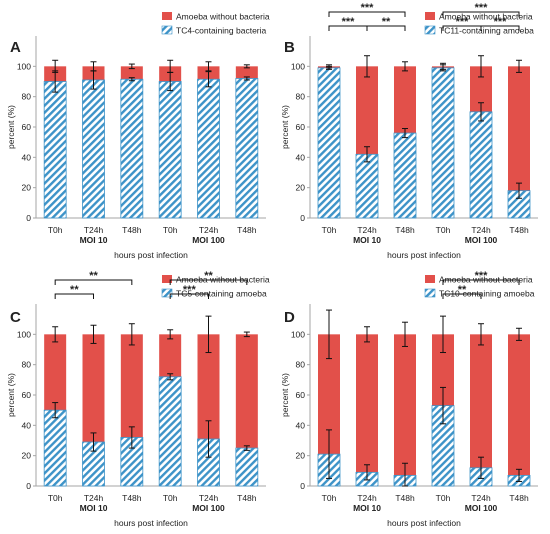 Image resolution: width=550 pixels, height=534 pixels. Describe the element at coordinates (289, 47) in the screenshot. I see `panel-letter: B` at that location.